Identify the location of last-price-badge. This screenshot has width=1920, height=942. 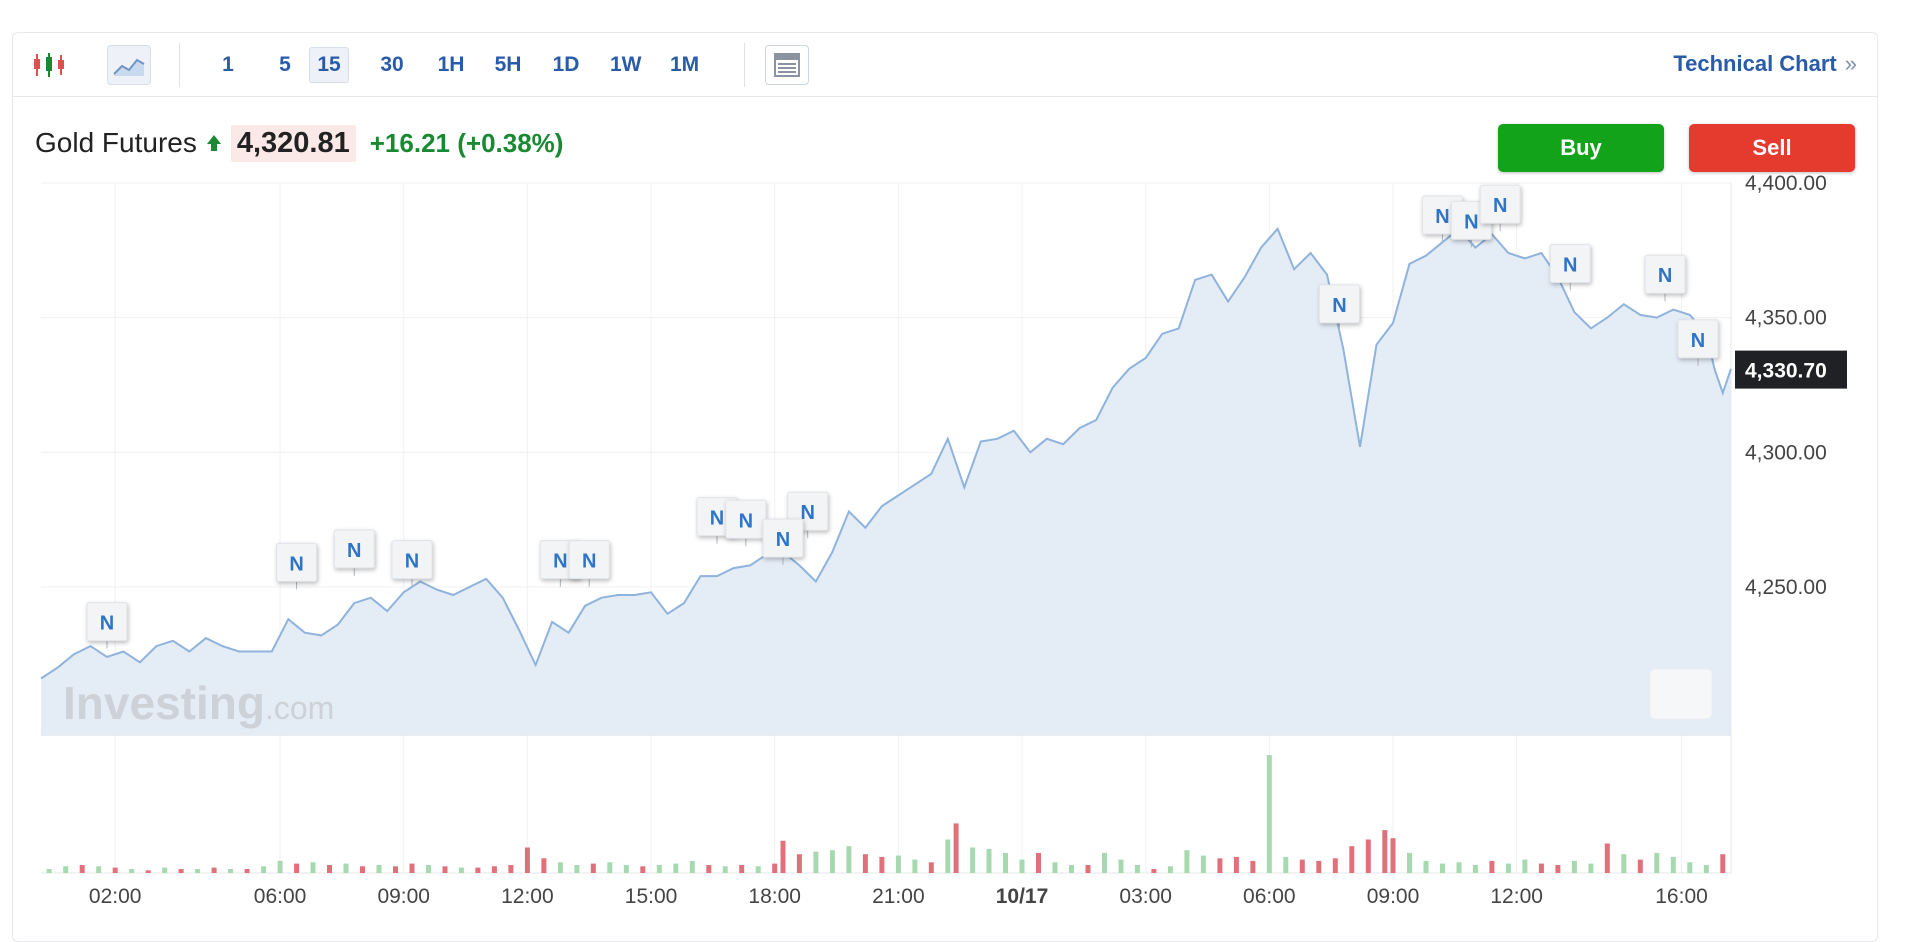
(1791, 369).